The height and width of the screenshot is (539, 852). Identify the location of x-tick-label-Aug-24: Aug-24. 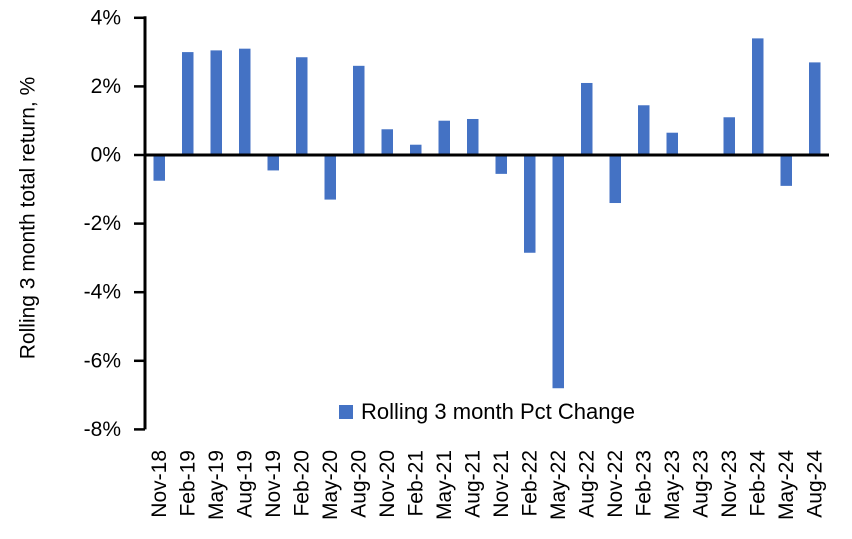
(814, 484).